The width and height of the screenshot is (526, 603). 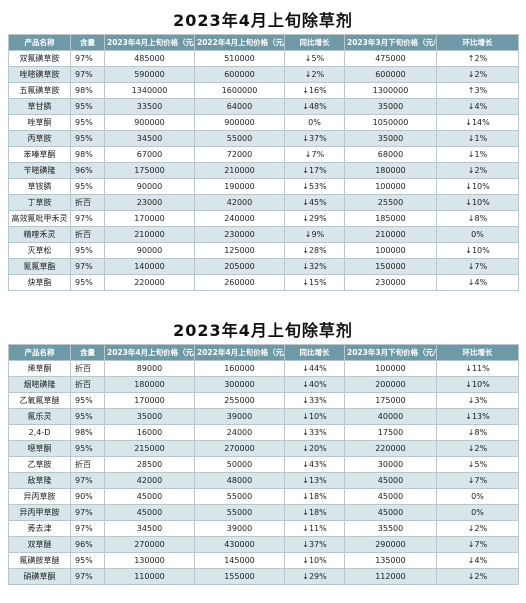 I want to click on product-name-cell: 乙氧氟草醚, so click(x=39, y=400).